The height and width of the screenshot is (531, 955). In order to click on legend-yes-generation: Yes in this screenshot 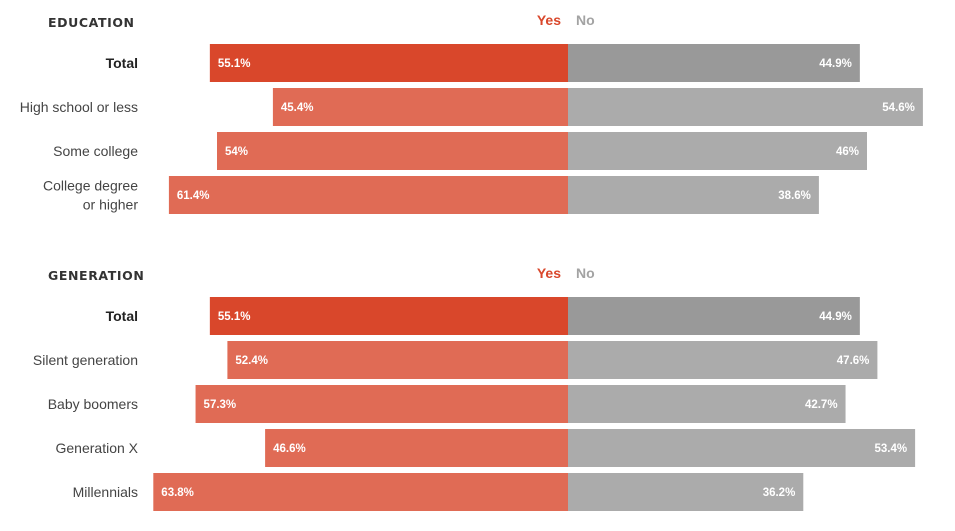, I will do `click(549, 273)`.